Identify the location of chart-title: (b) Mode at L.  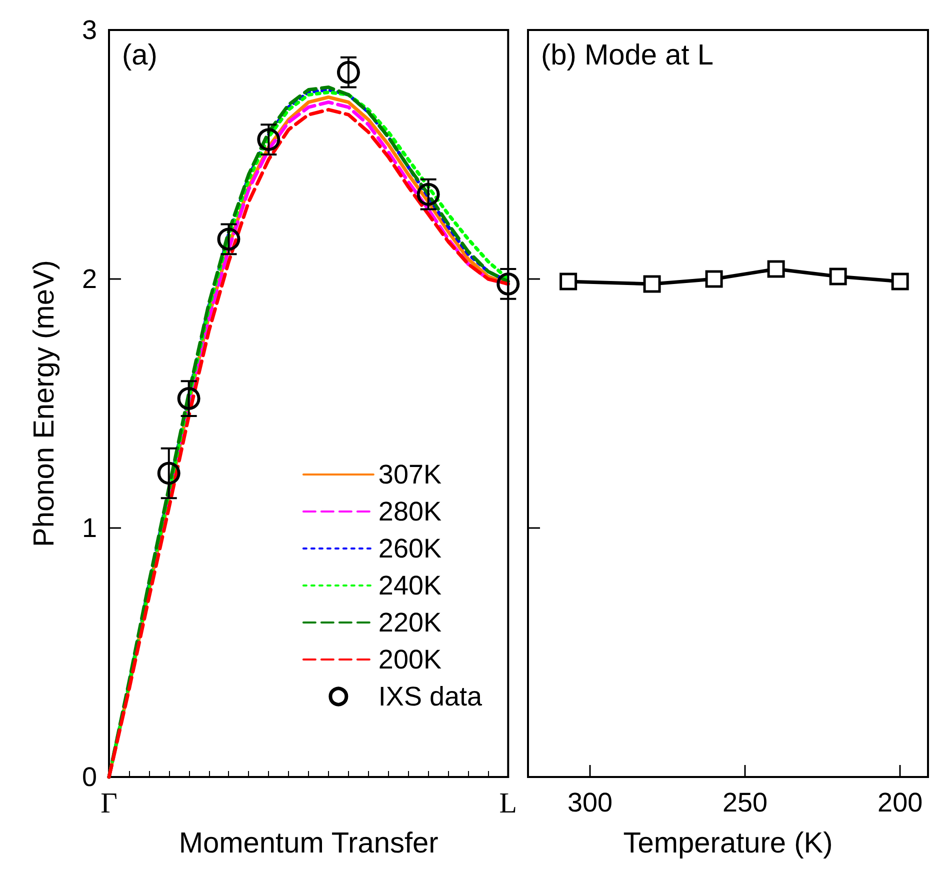
(627, 56).